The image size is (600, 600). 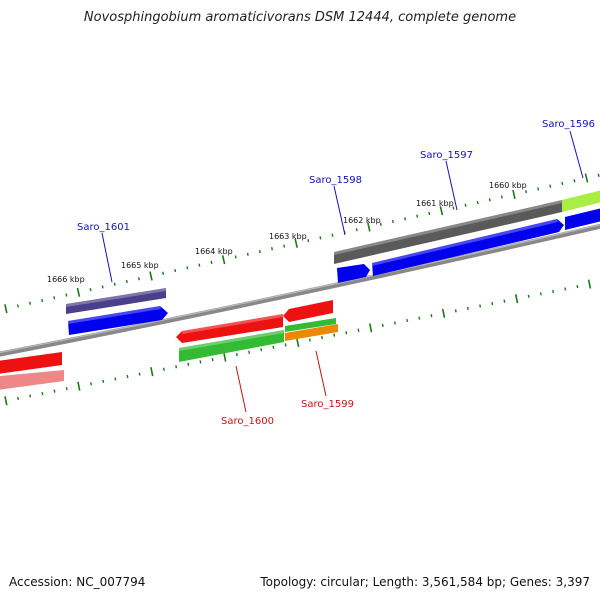 What do you see at coordinates (435, 203) in the screenshot?
I see `scale-label-1661: 1661 kbp` at bounding box center [435, 203].